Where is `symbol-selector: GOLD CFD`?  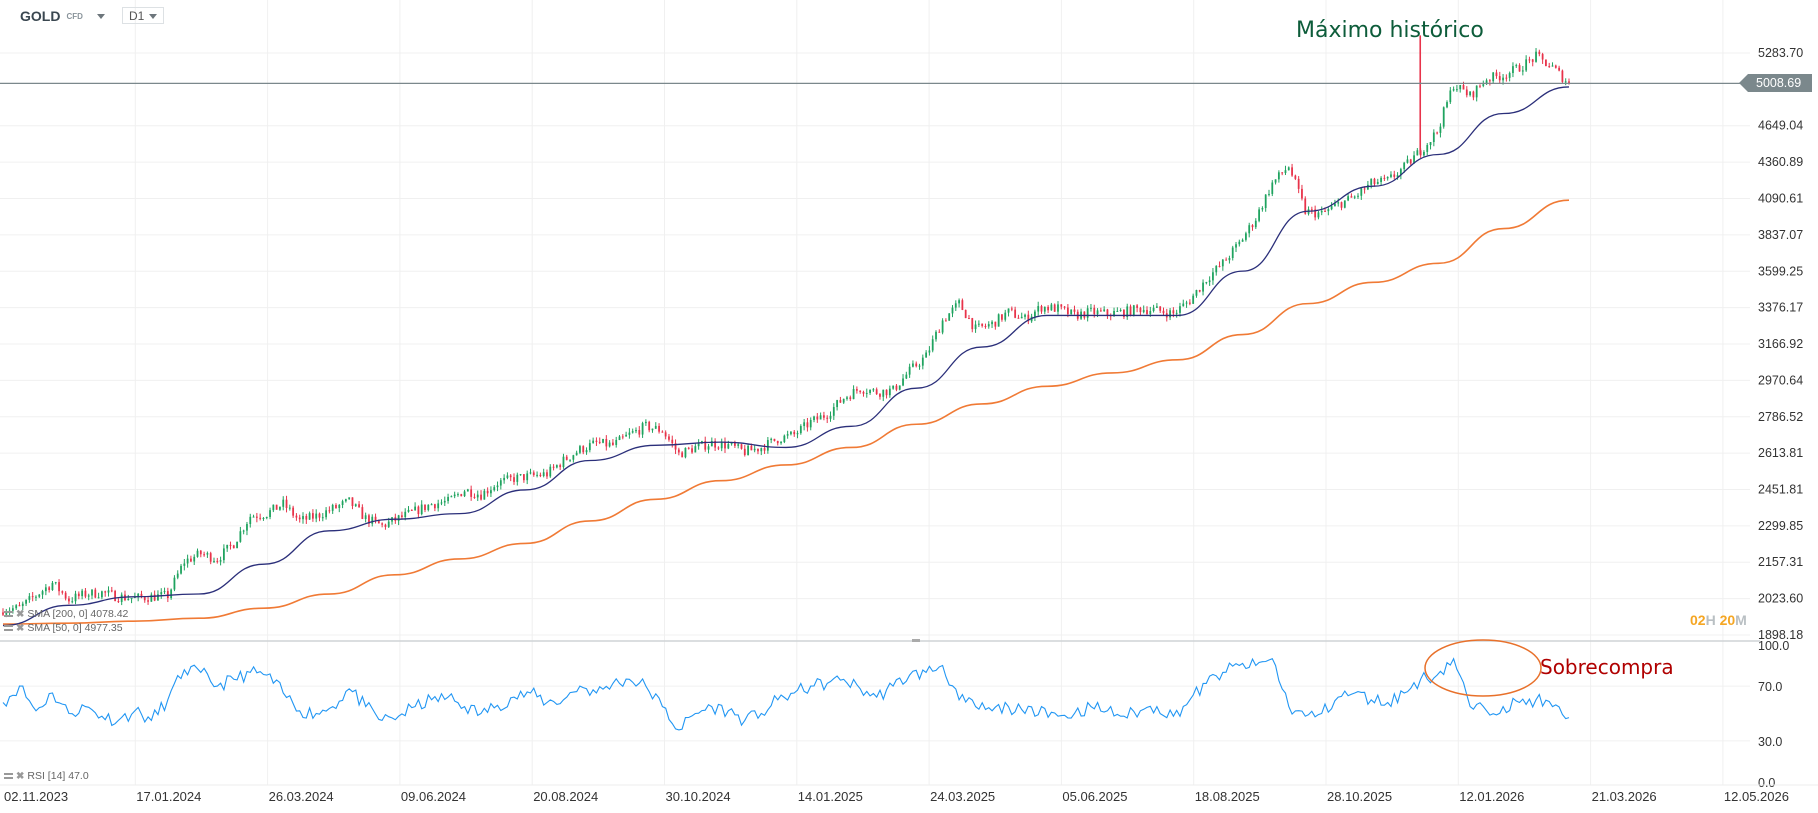
symbol-selector: GOLD CFD is located at coordinates (62, 16).